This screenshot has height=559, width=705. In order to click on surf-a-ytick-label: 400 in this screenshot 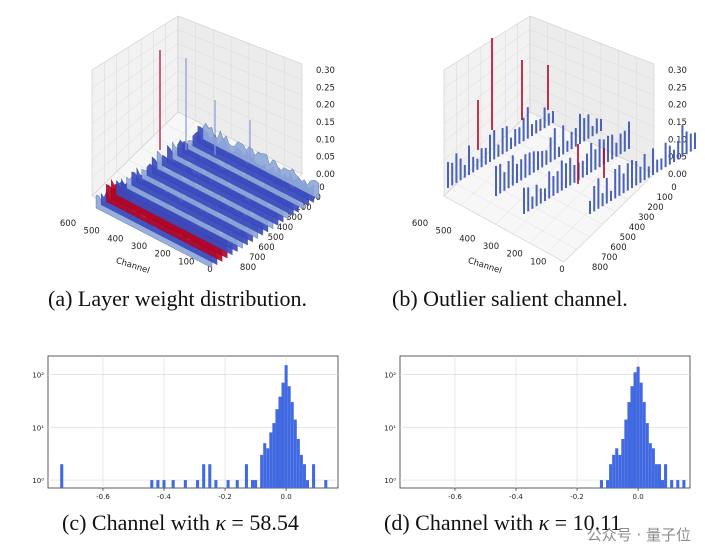, I will do `click(285, 228)`.